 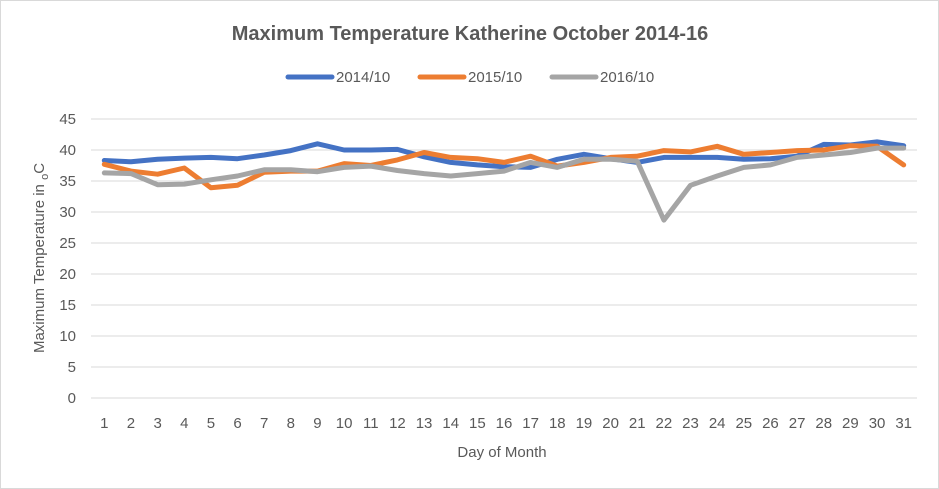 I want to click on x-tick-label: 16, so click(x=504, y=423).